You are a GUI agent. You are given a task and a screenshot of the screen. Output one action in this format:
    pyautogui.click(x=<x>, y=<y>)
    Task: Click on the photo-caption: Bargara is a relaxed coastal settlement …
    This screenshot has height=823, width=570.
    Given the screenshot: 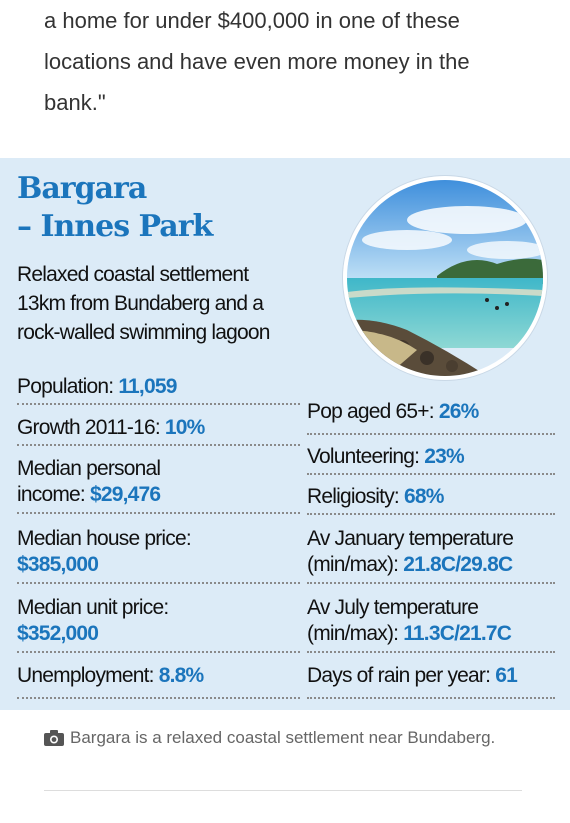 What is the action you would take?
    pyautogui.click(x=284, y=739)
    